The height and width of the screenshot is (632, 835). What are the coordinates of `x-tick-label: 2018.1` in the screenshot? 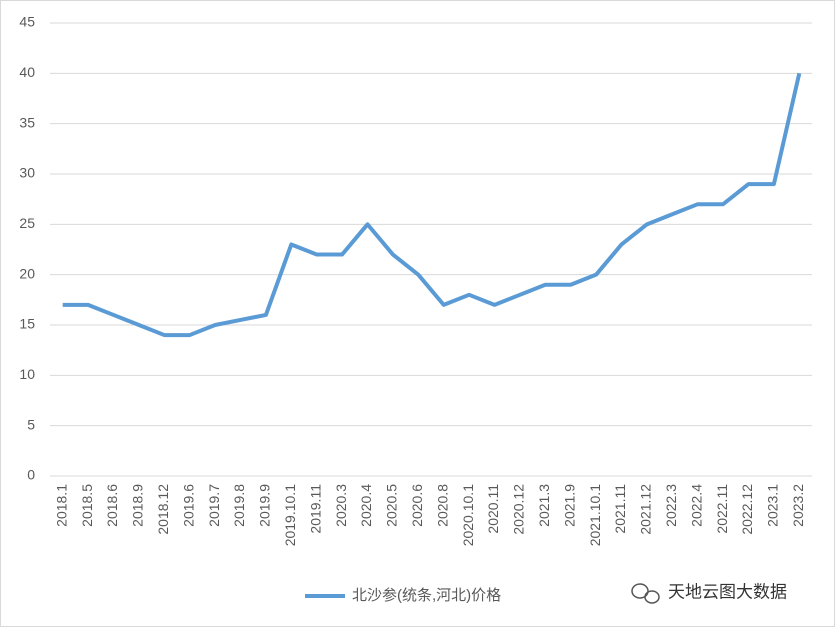 It's located at (61, 505).